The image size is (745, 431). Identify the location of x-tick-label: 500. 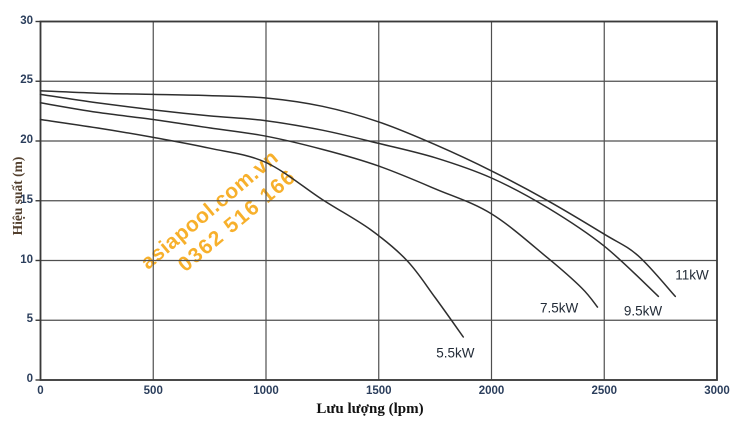
(153, 391).